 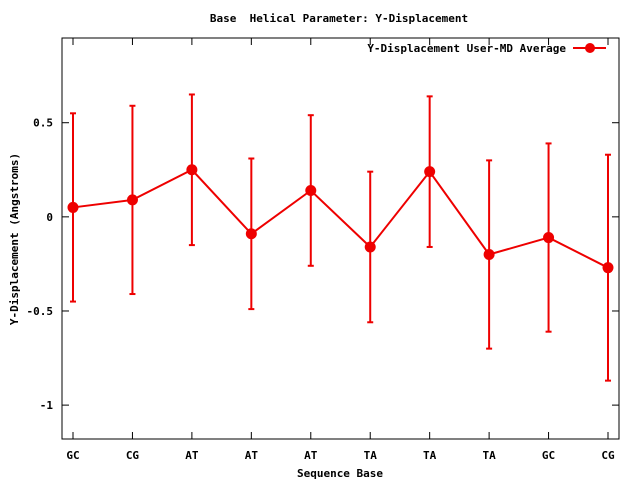 I want to click on y-tick-label: -1, so click(x=47, y=405).